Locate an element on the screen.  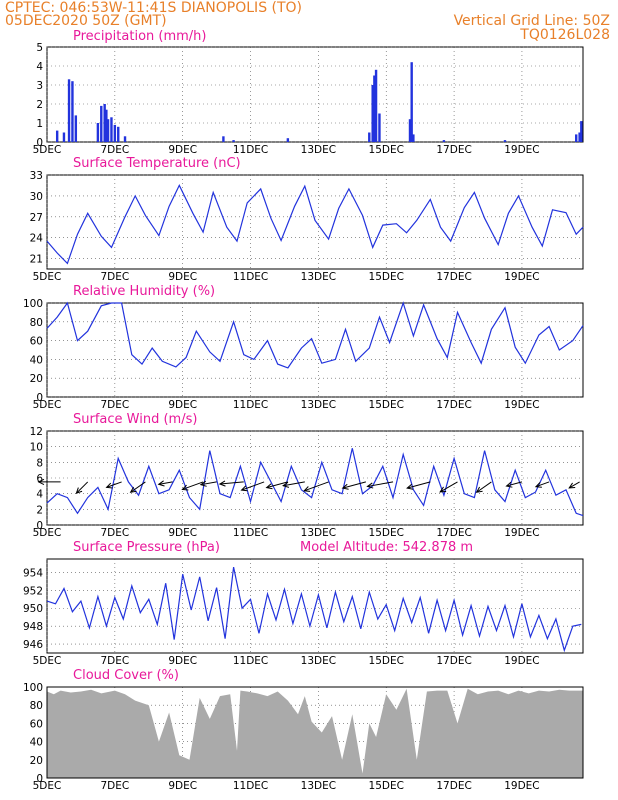
cloud-cover-area is located at coordinates (315, 733).